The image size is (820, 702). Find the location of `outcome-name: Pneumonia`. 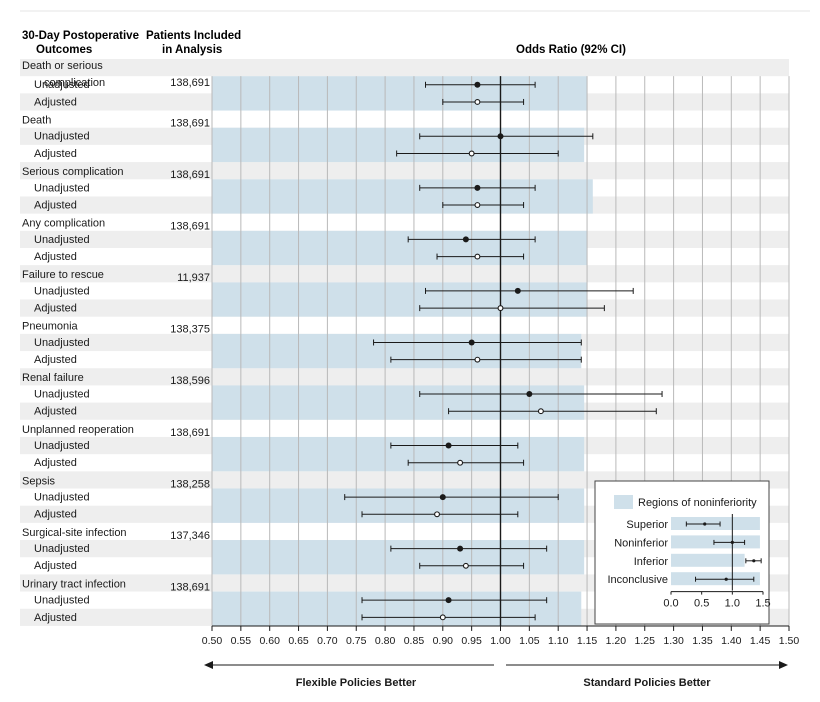

outcome-name: Pneumonia is located at coordinates (50, 327).